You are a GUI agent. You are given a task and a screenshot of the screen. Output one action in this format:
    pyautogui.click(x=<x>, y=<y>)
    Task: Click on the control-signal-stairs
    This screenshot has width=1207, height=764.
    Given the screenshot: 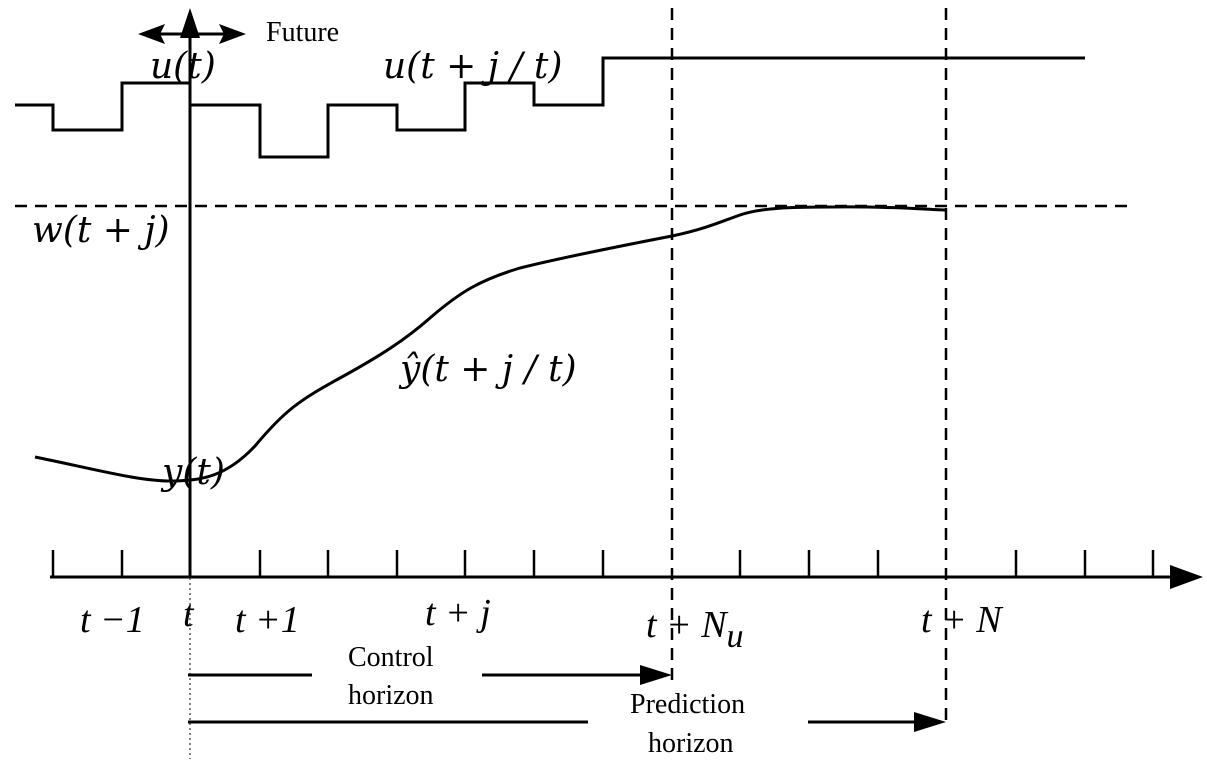 What is the action you would take?
    pyautogui.click(x=550, y=107)
    